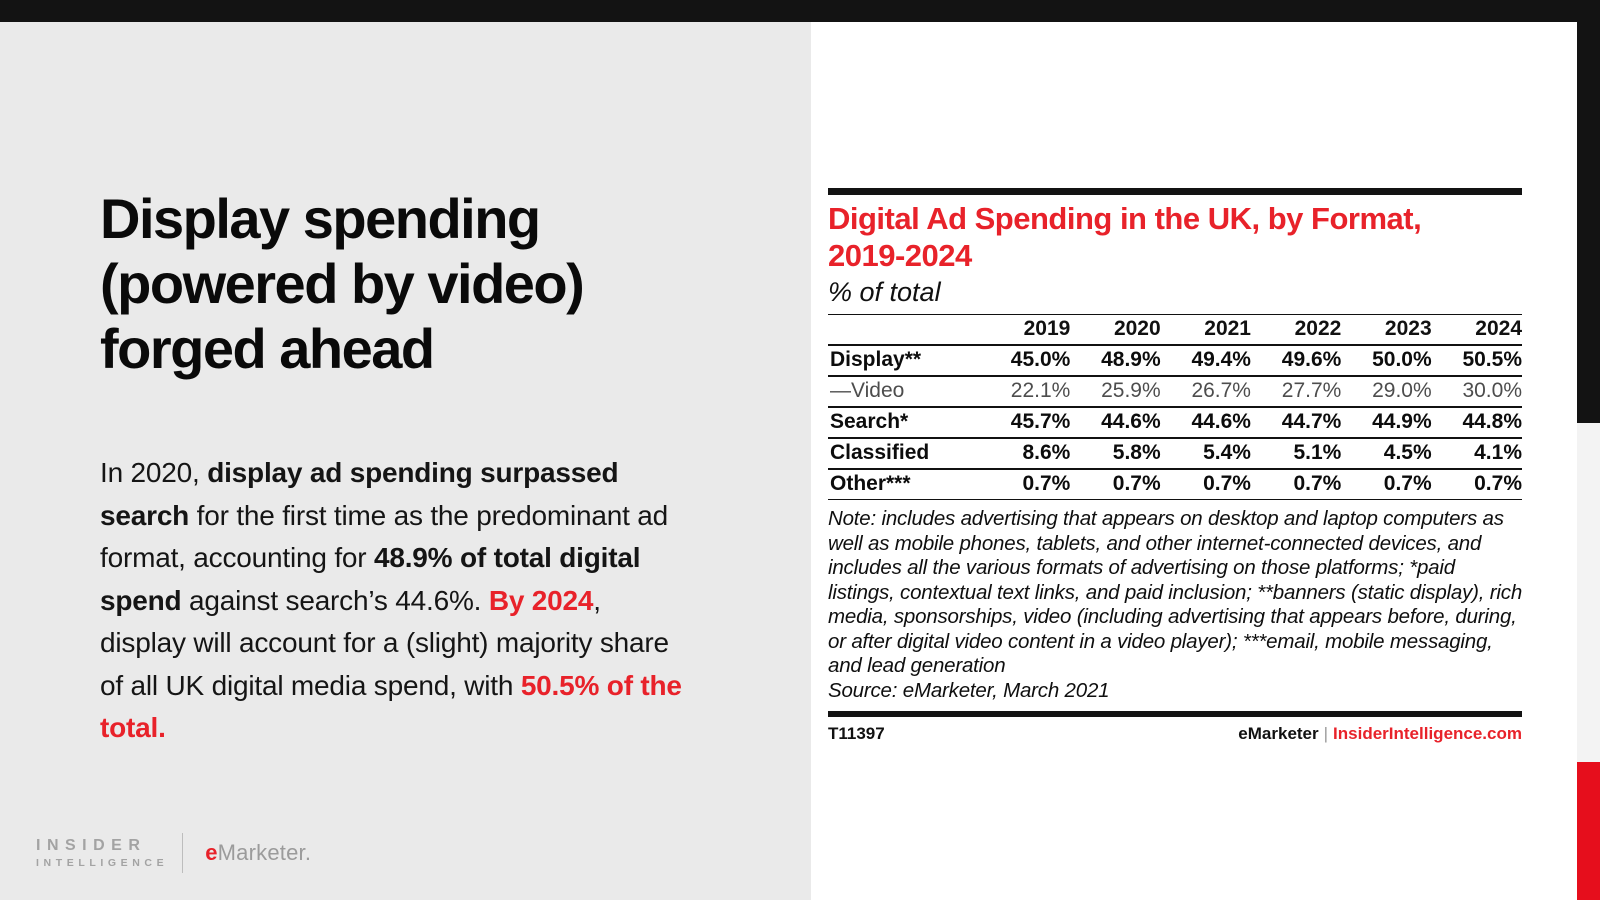 The height and width of the screenshot is (900, 1600). Describe the element at coordinates (183, 853) in the screenshot. I see `logo-divider` at that location.